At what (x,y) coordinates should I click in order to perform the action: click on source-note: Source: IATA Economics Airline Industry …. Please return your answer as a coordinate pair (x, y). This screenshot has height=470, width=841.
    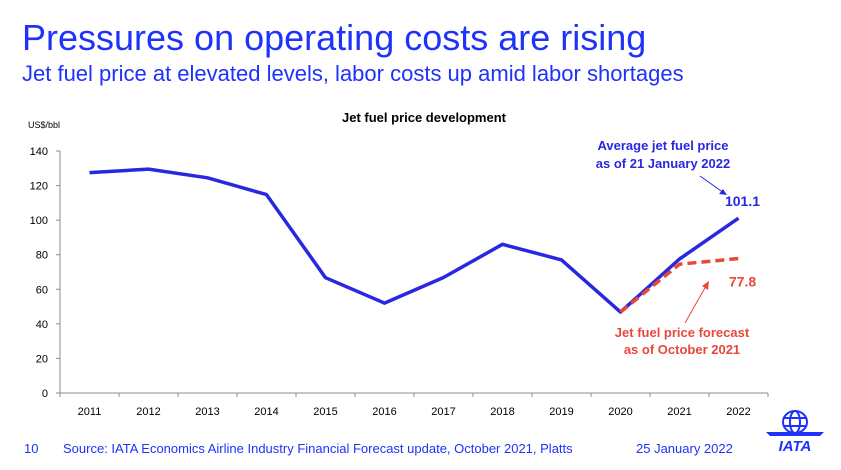
    Looking at the image, I should click on (318, 448).